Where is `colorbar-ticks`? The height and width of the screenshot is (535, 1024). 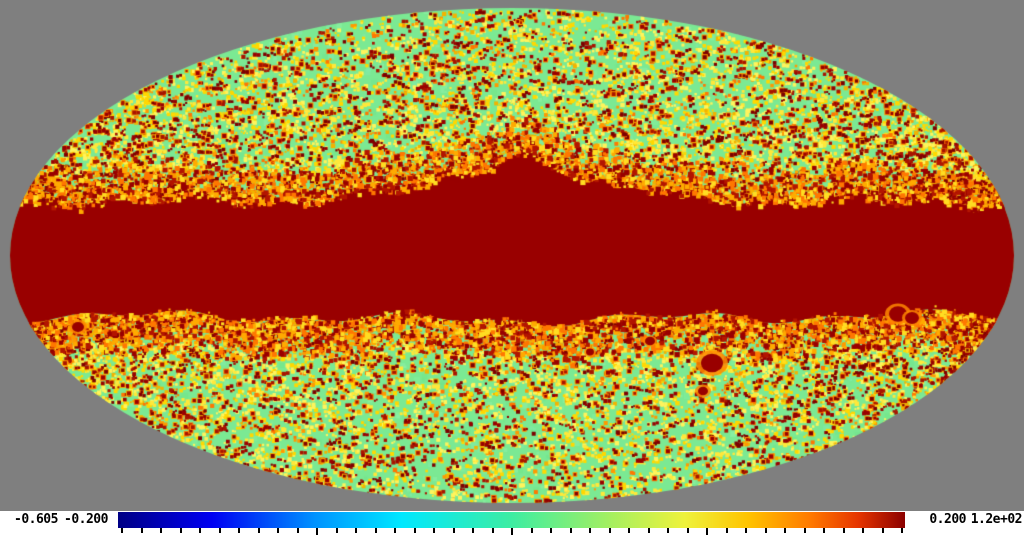 colorbar-ticks is located at coordinates (511, 531).